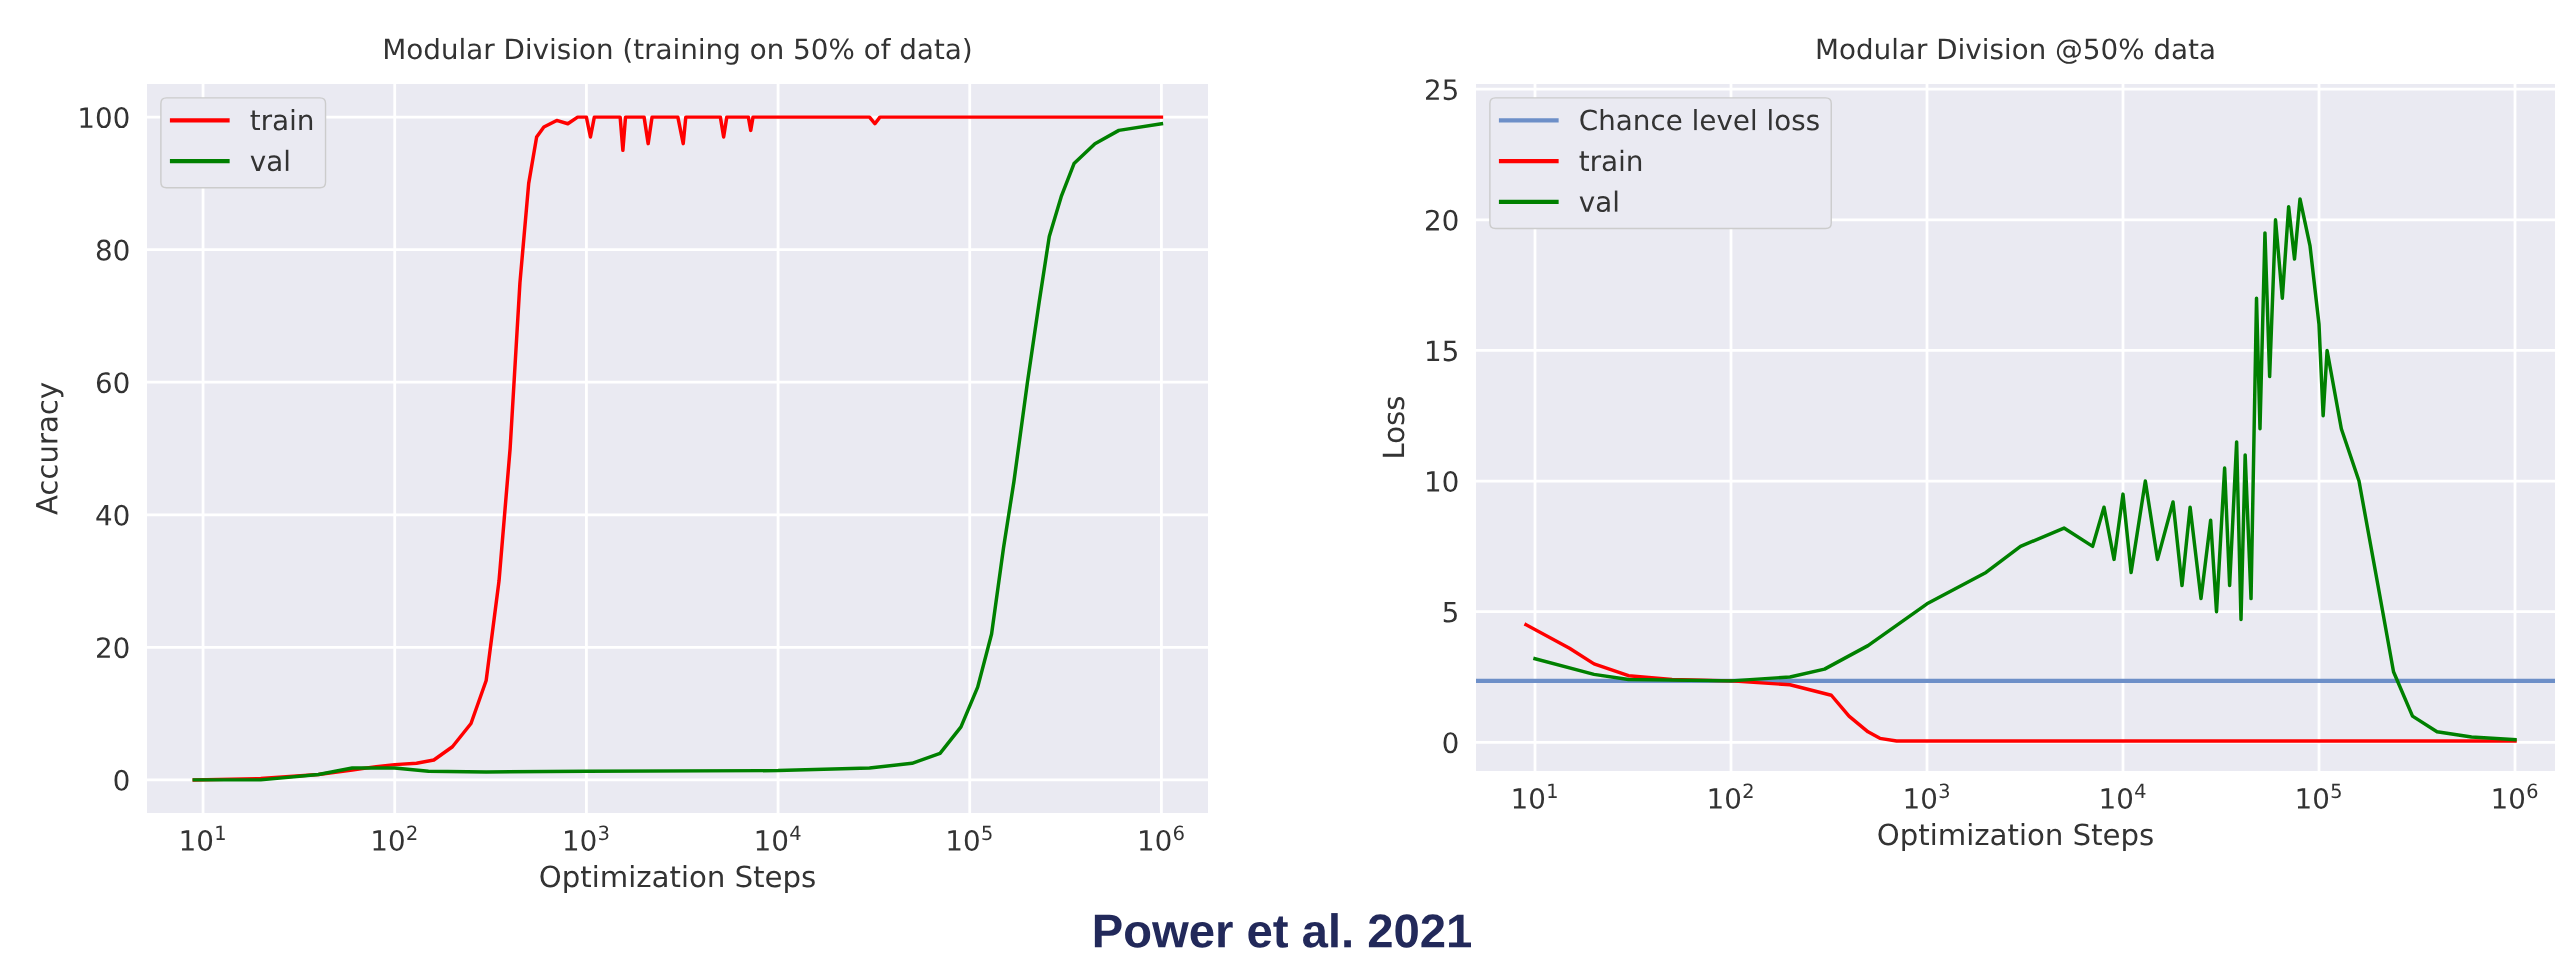  Describe the element at coordinates (1699, 120) in the screenshot. I see `legend-label: Chance level loss` at that location.